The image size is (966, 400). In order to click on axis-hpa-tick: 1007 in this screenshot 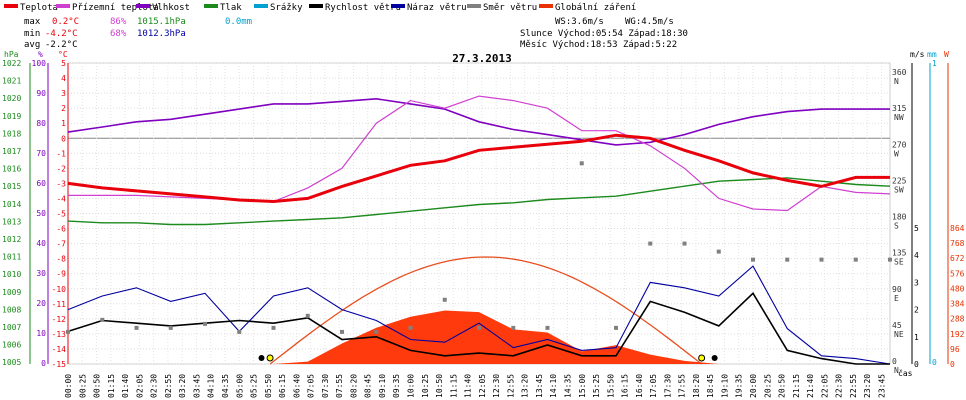, I will do `click(11, 327)`.